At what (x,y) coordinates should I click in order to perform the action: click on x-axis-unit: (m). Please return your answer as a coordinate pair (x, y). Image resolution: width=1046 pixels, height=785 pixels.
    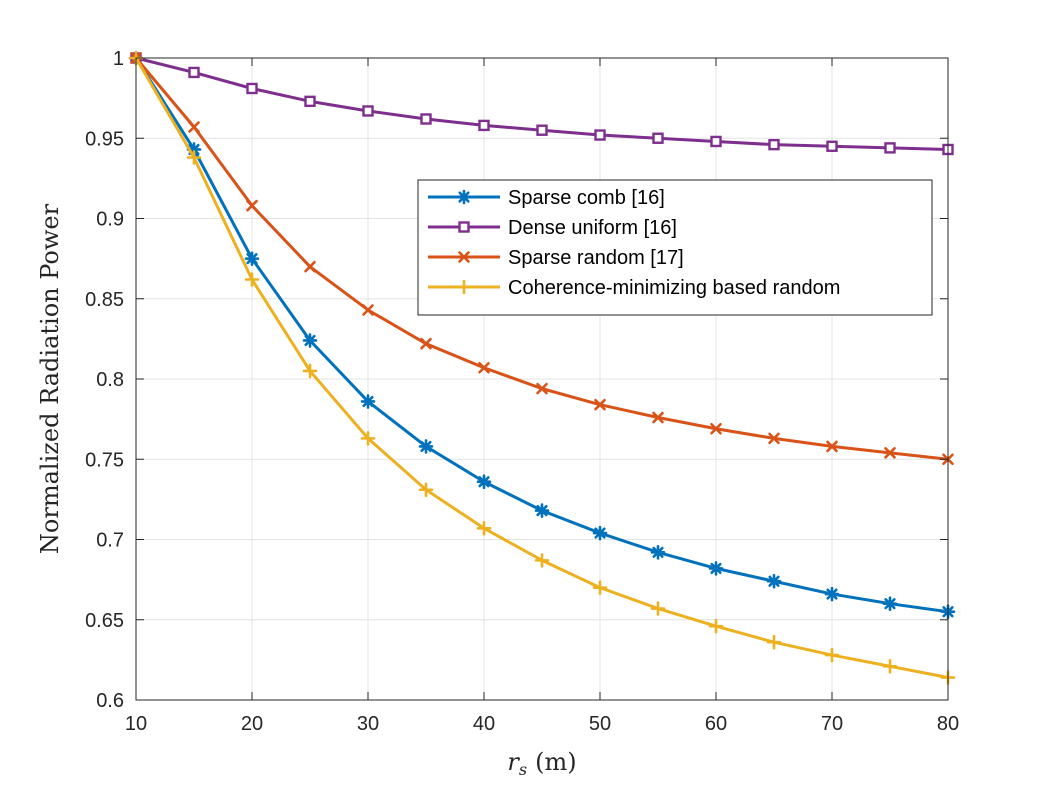
    Looking at the image, I should click on (555, 762).